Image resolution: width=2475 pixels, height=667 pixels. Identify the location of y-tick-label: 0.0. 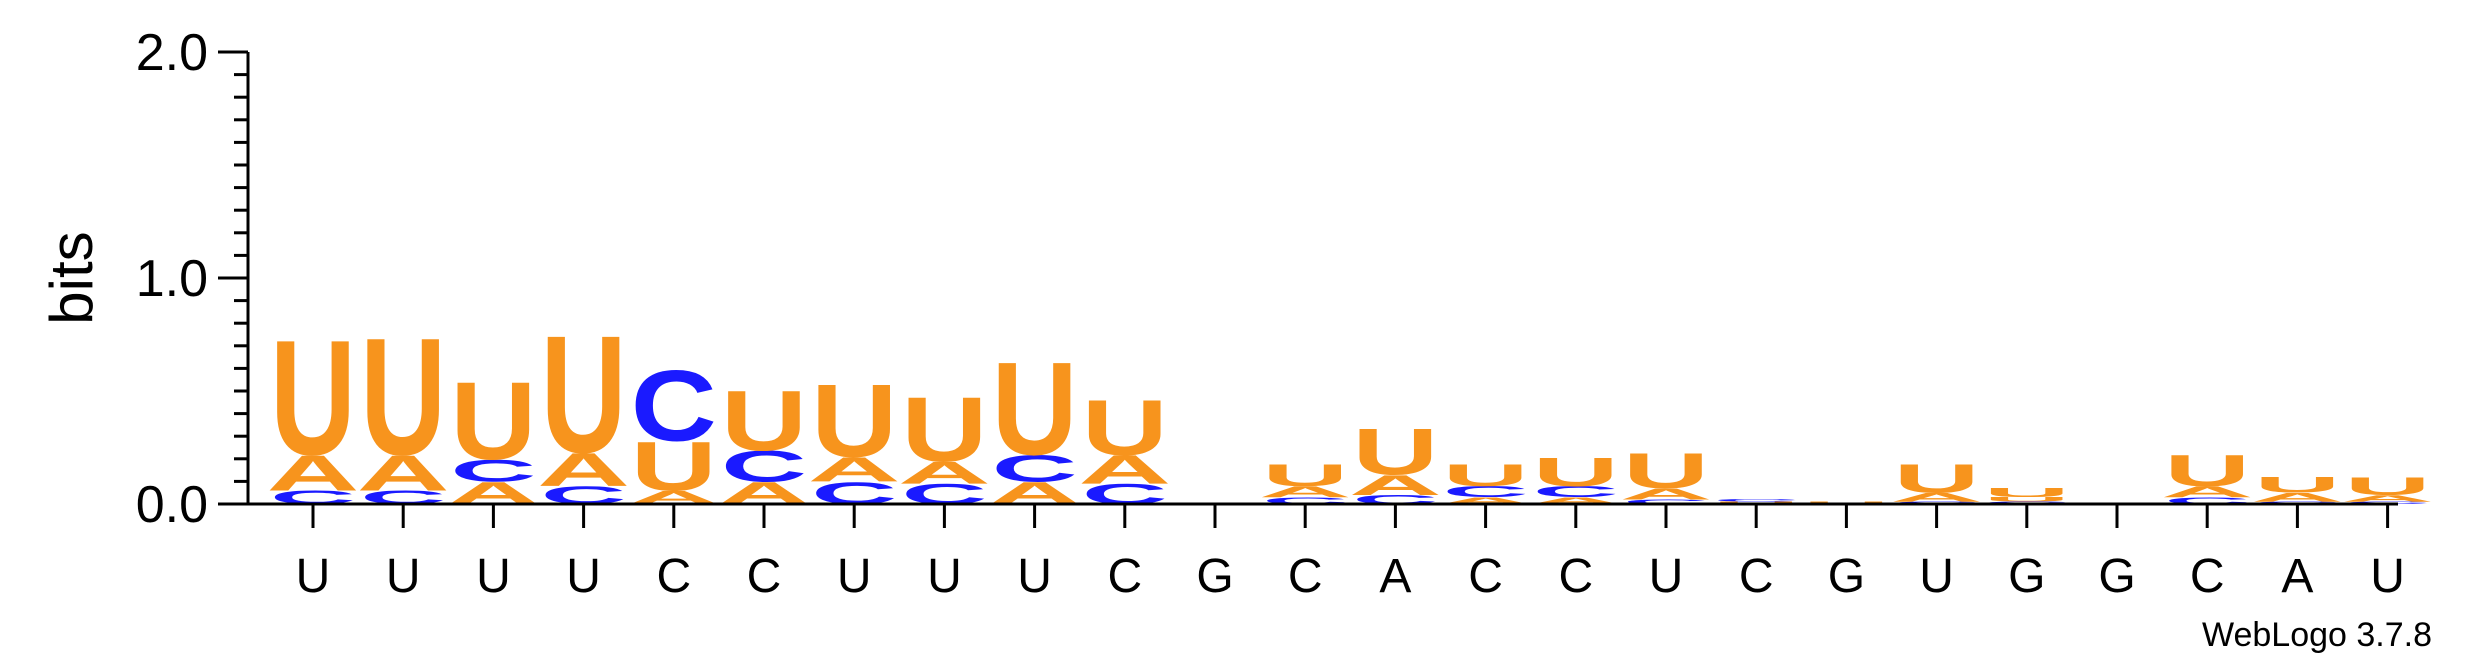
(172, 505).